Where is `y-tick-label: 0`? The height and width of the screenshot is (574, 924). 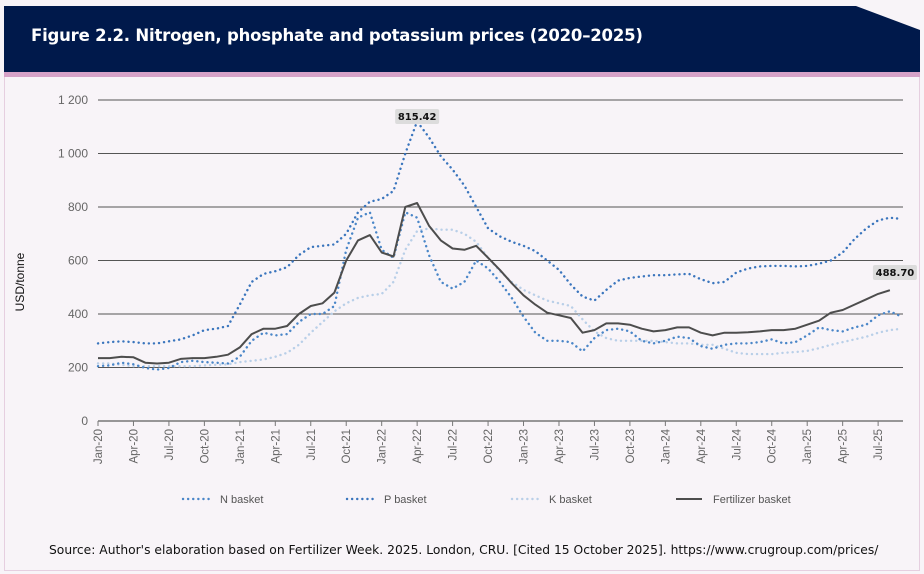 y-tick-label: 0 is located at coordinates (84, 421).